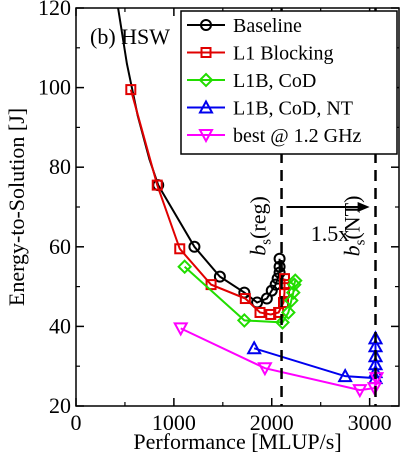 This screenshot has width=407, height=460. What do you see at coordinates (174, 422) in the screenshot?
I see `x-tick-label: 1000` at bounding box center [174, 422].